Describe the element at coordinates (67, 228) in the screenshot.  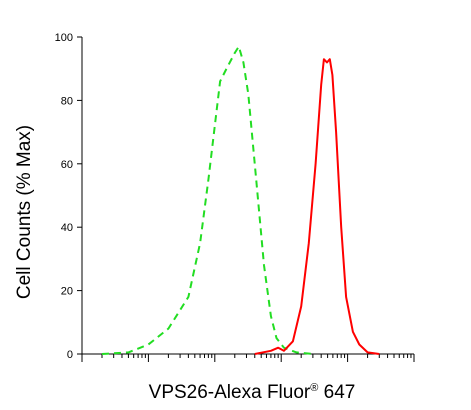
I see `y-tick-label: 40` at that location.